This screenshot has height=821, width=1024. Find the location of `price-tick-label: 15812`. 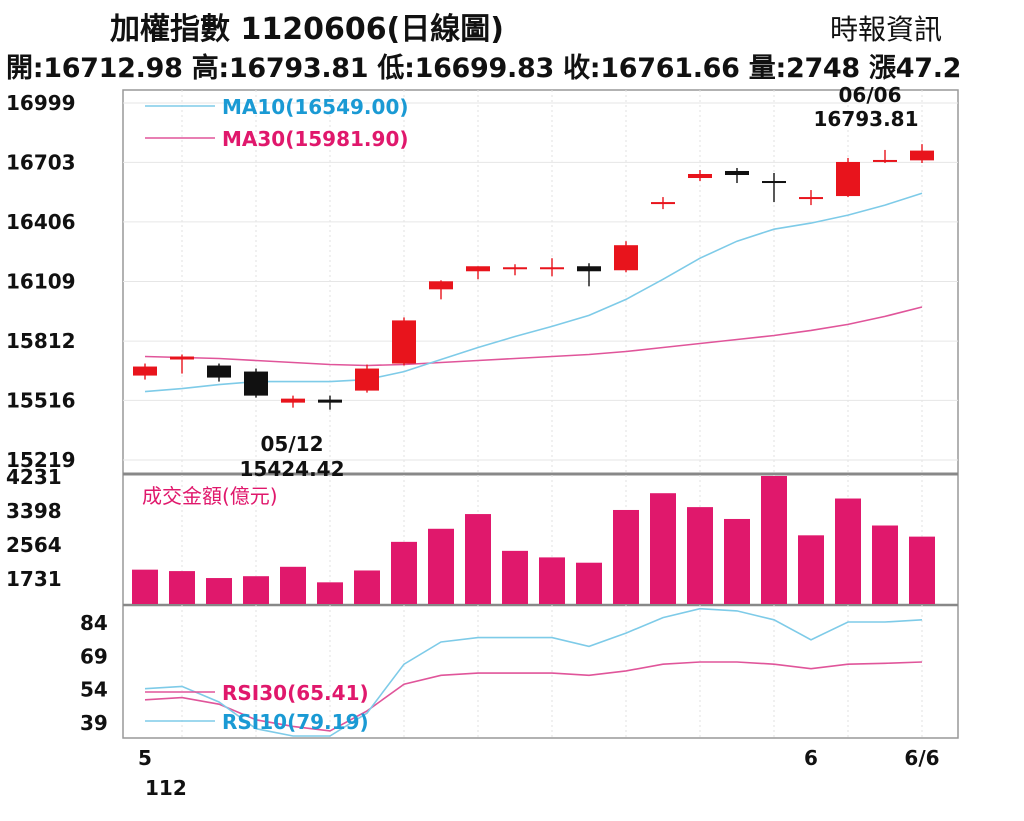

price-tick-label: 15812 is located at coordinates (41, 341).